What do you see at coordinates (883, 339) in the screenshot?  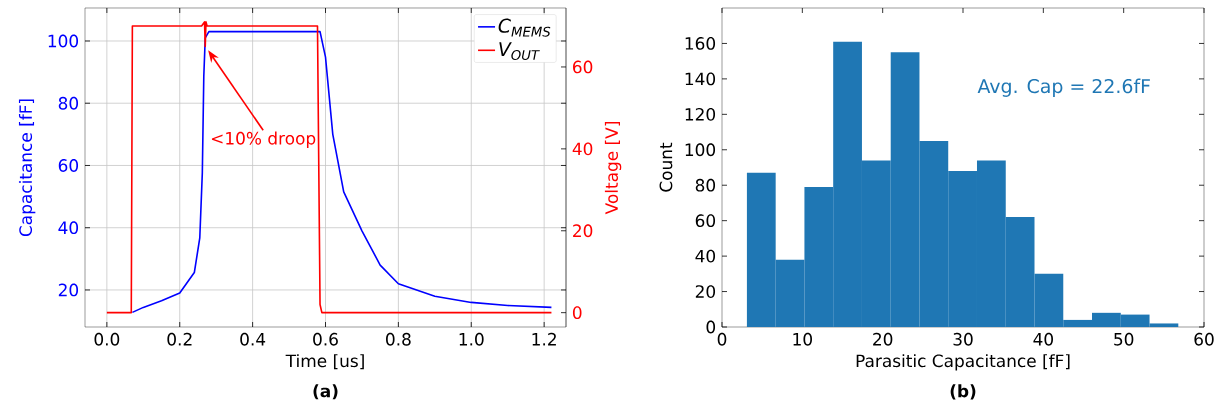 I see `x-tick-label: 20` at bounding box center [883, 339].